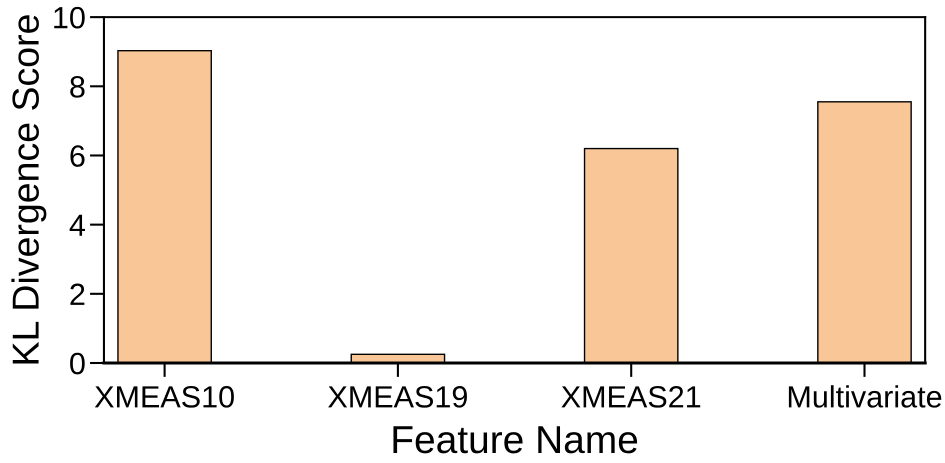 The width and height of the screenshot is (945, 463). What do you see at coordinates (865, 396) in the screenshot?
I see `x-tick-label: Multivariate` at bounding box center [865, 396].